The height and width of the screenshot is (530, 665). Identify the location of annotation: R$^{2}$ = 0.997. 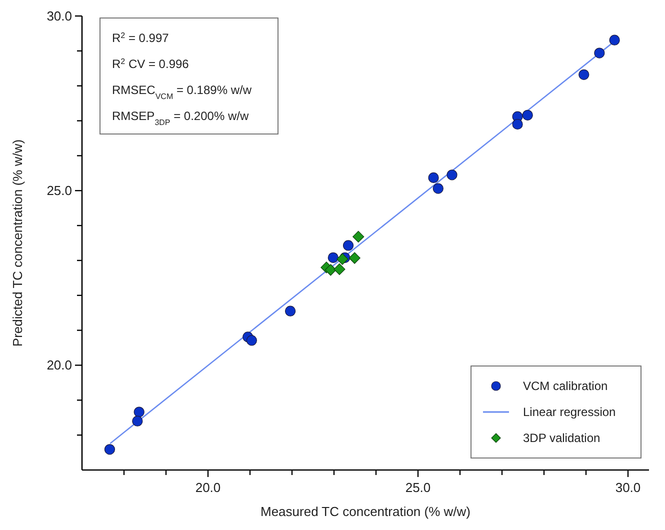
(141, 37).